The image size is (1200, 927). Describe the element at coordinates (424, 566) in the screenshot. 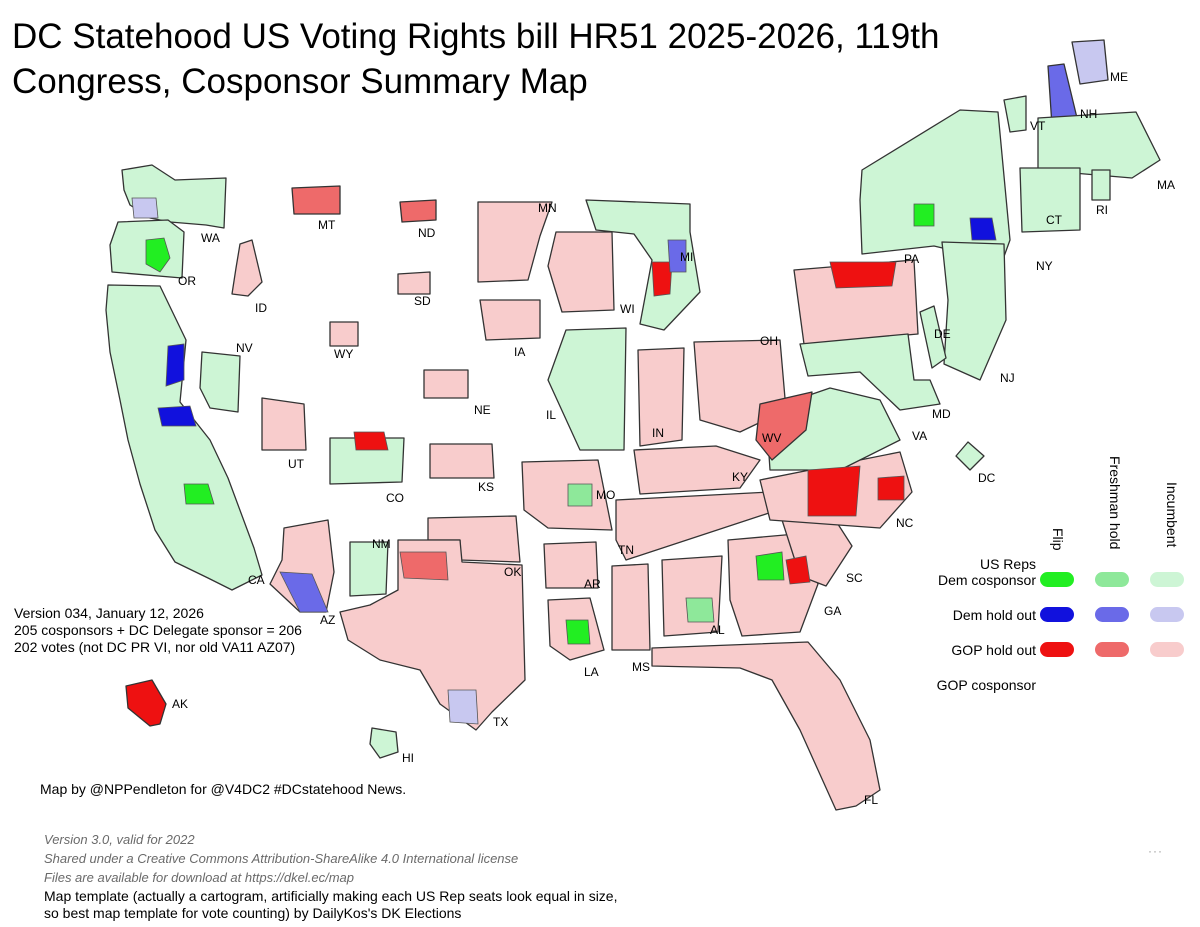

I see `highlight-tx-gop` at that location.